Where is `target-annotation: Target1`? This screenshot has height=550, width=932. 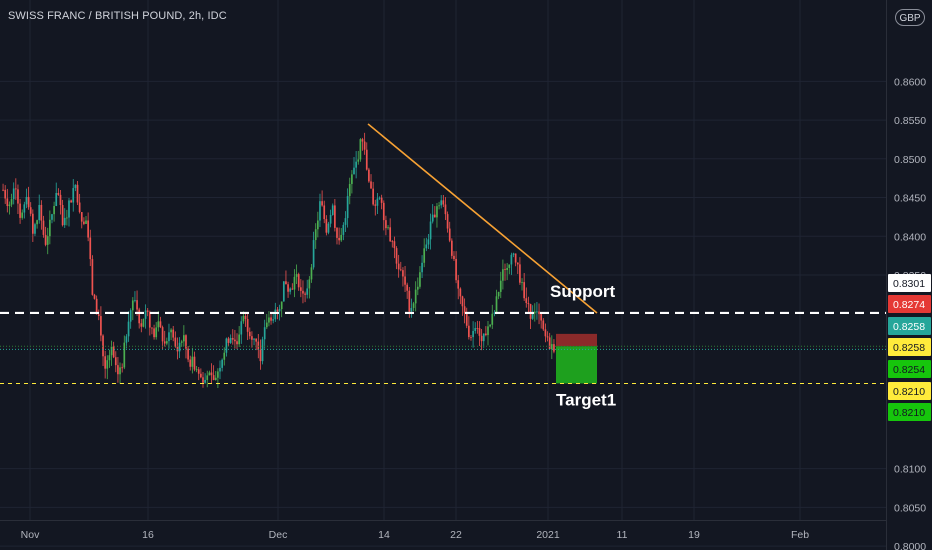
target-annotation: Target1 is located at coordinates (586, 399).